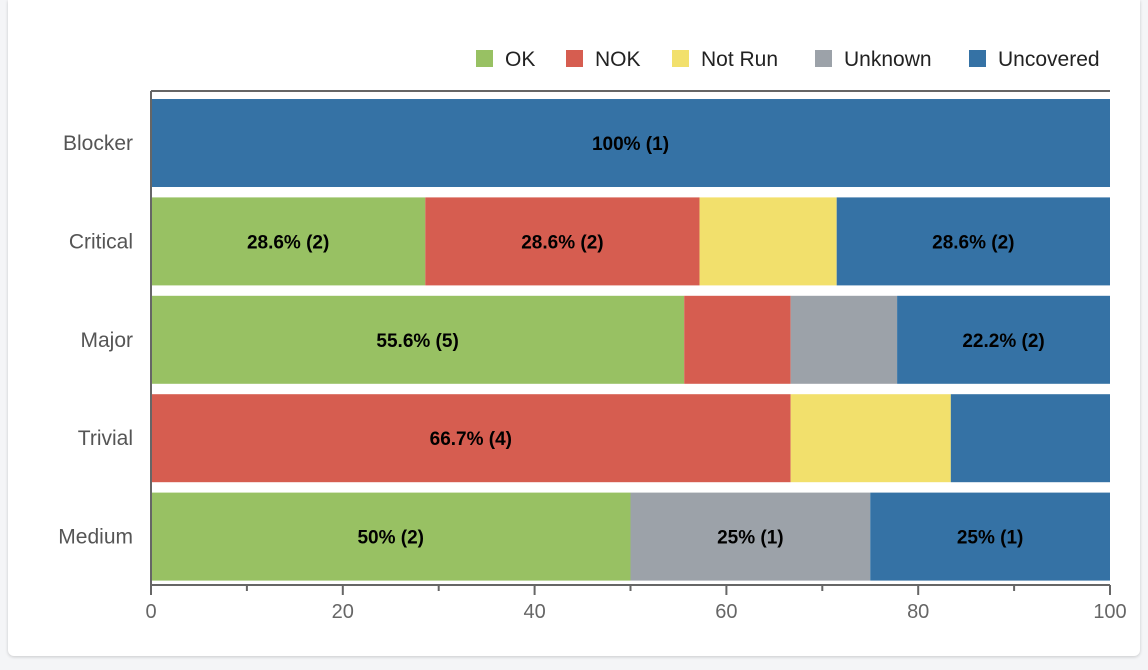  Describe the element at coordinates (1049, 59) in the screenshot. I see `legend-label-4: Uncovered` at that location.